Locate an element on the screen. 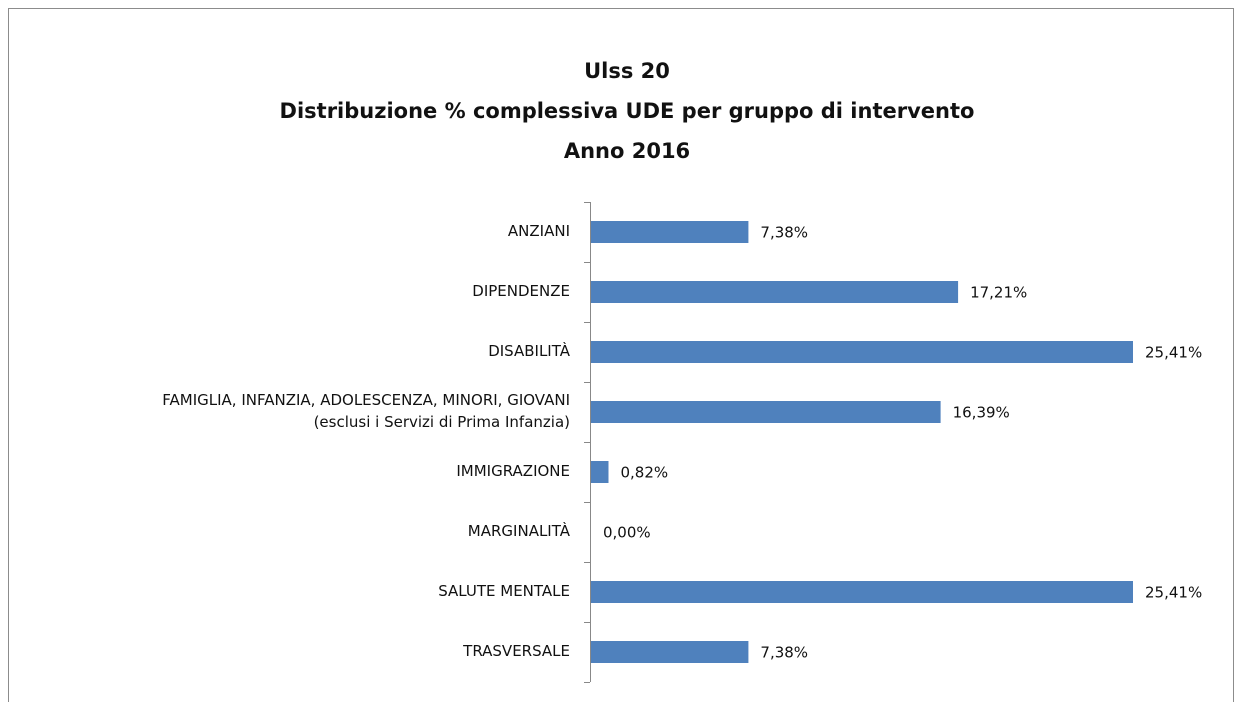  category-label-box: MARGINALITÀ is located at coordinates (518, 531).